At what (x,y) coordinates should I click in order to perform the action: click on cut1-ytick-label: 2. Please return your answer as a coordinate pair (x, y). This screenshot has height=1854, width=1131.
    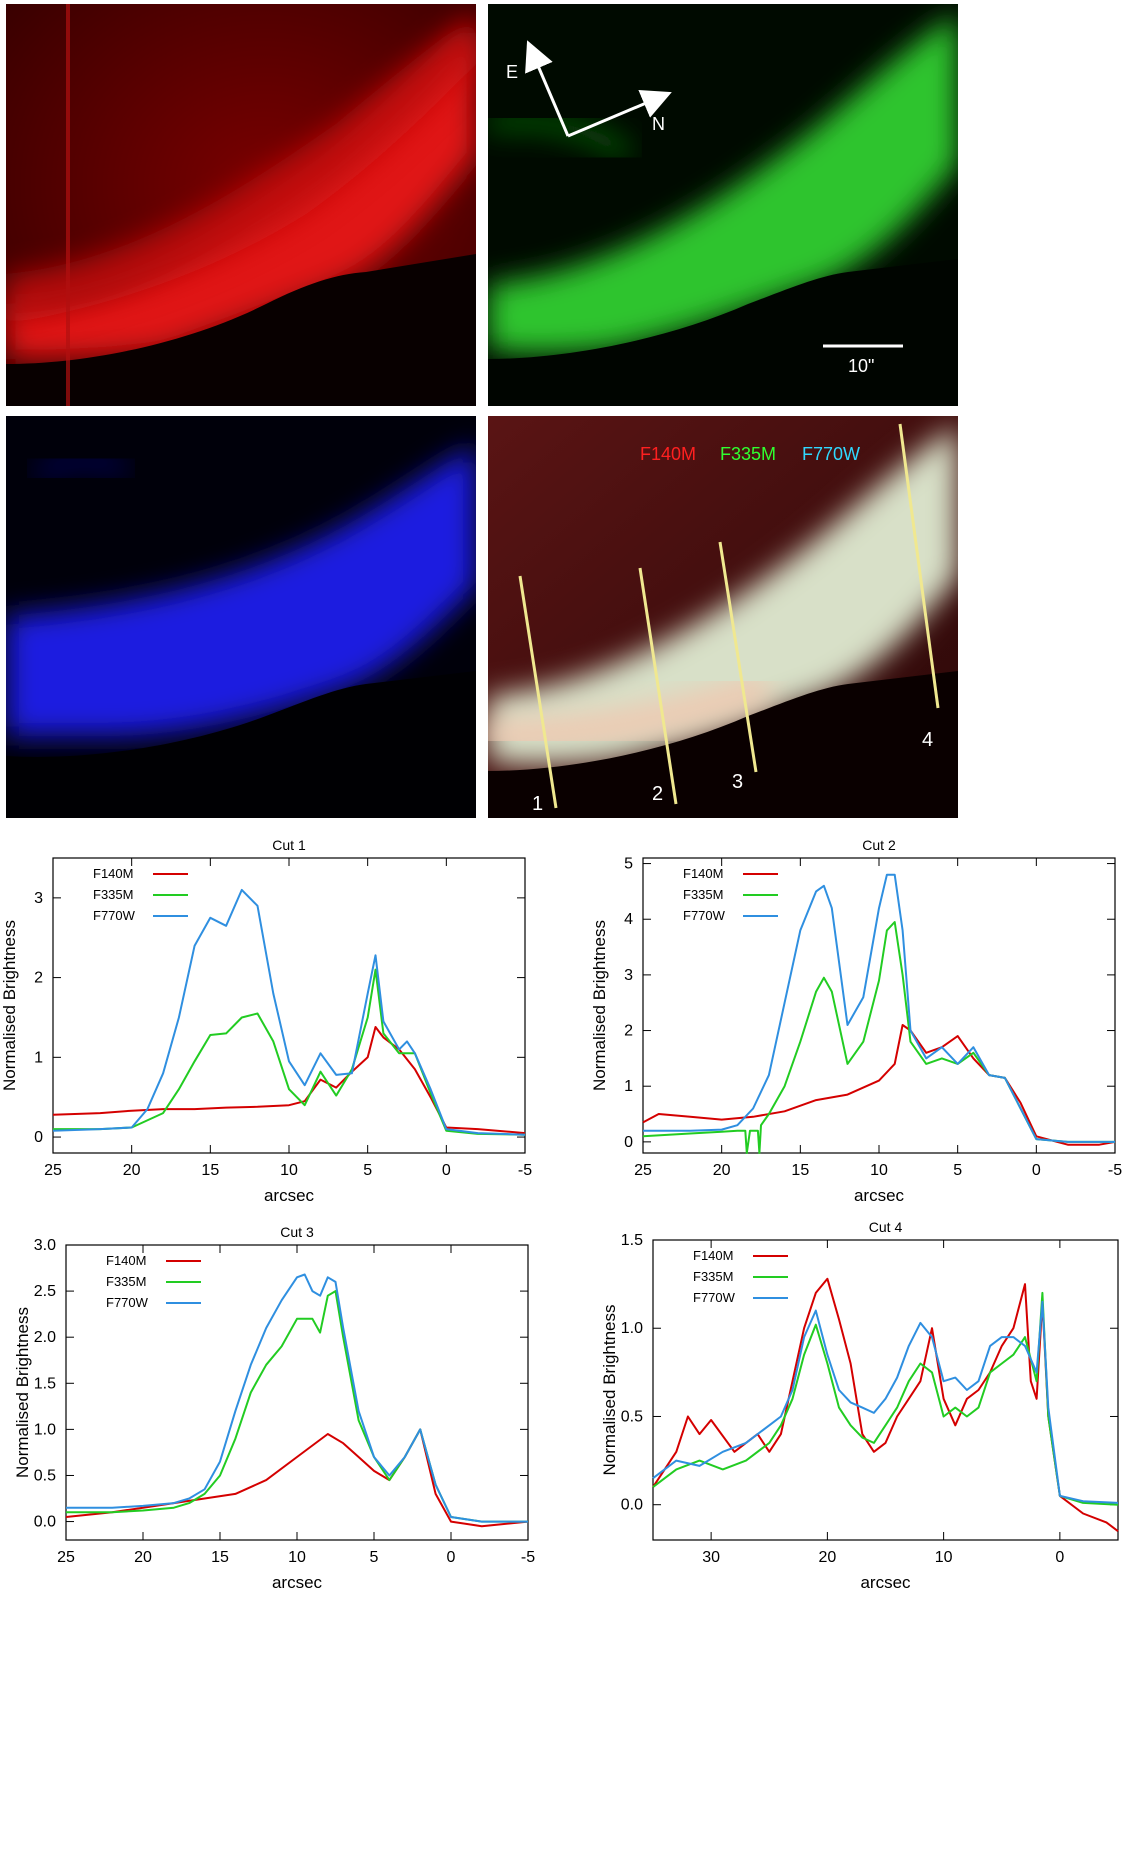
    Looking at the image, I should click on (38, 978).